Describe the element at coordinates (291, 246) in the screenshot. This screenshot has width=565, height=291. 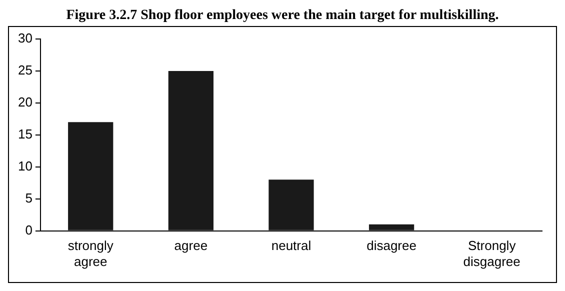
I see `x-tick-label: neutral` at that location.